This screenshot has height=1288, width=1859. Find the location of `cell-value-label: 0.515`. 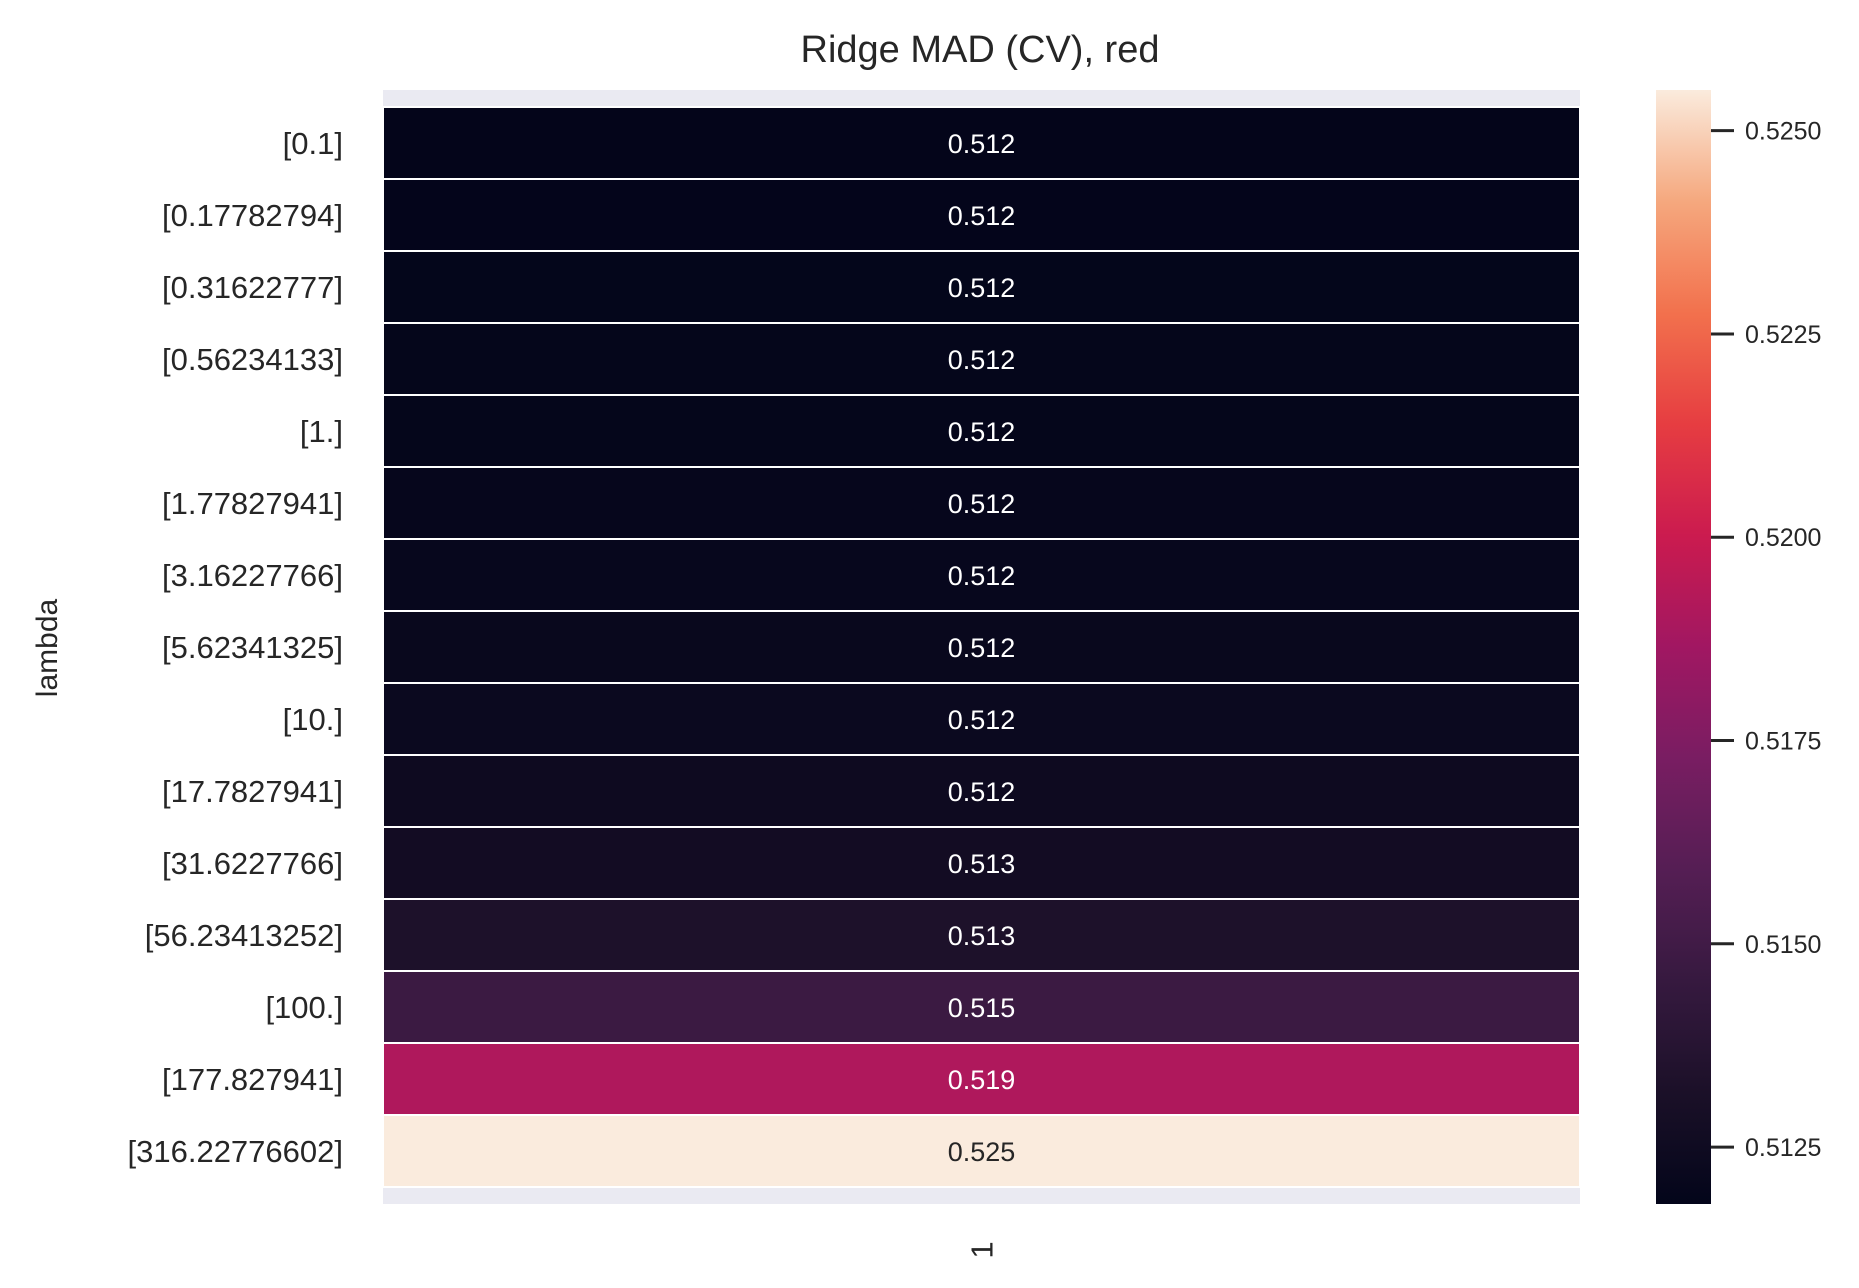

cell-value-label: 0.515 is located at coordinates (982, 1008).